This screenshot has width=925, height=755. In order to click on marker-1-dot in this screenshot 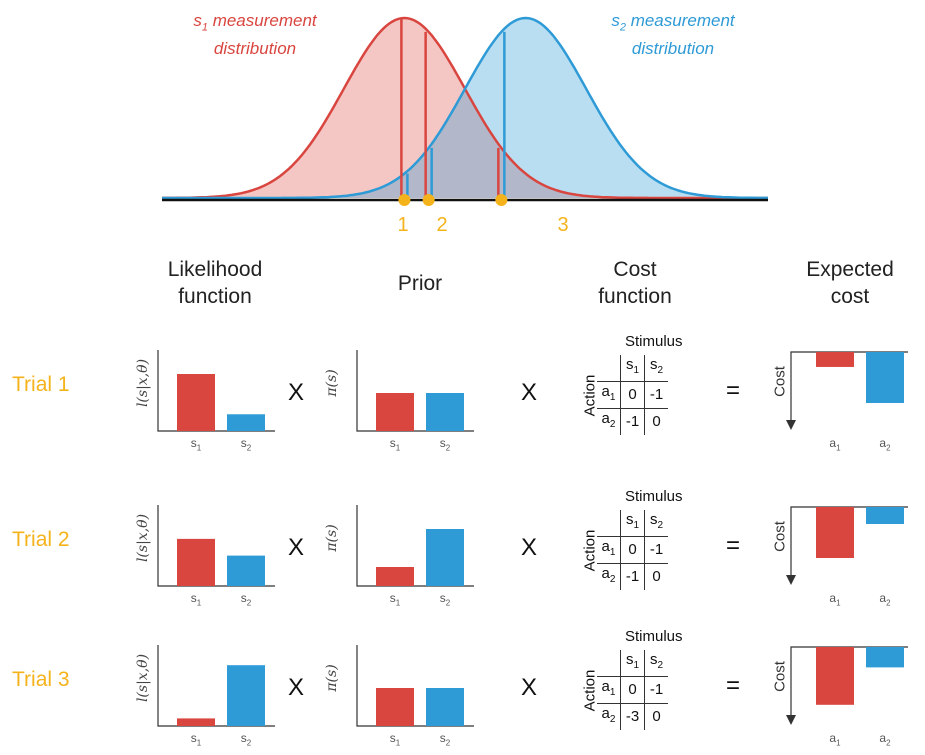, I will do `click(404, 200)`.